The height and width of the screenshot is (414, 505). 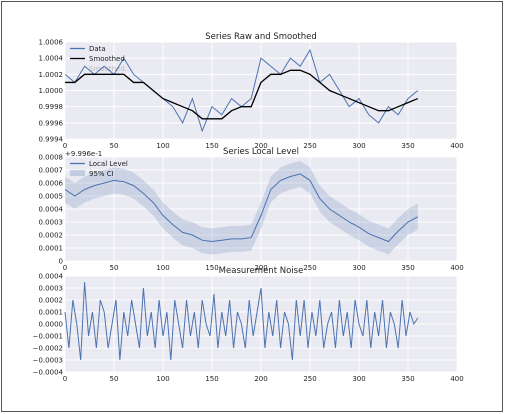 I want to click on y-tick-label: −0.0001, so click(x=48, y=337).